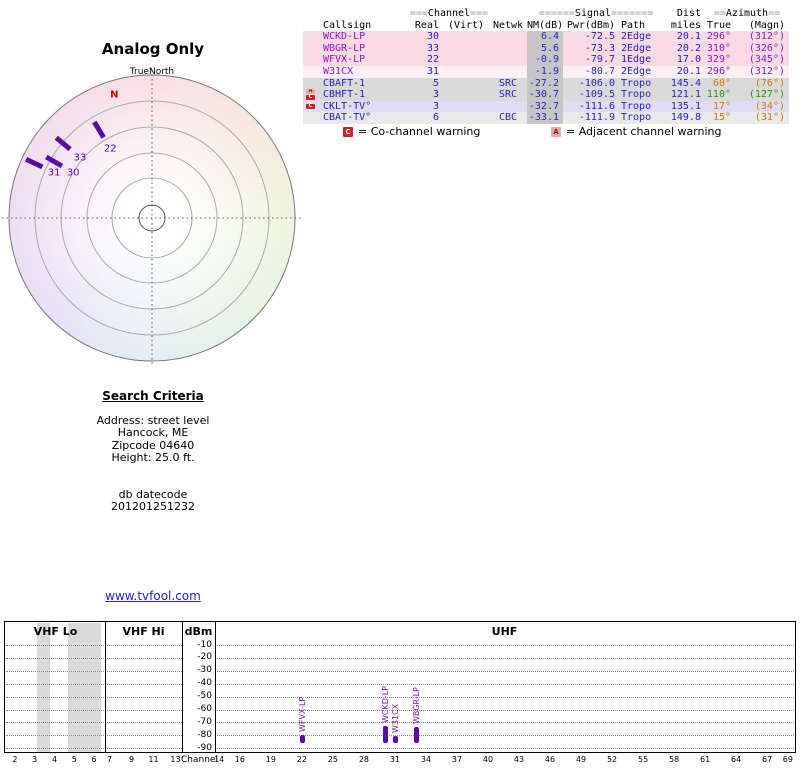  Describe the element at coordinates (426, 25) in the screenshot. I see `col-header-real: Real` at that location.